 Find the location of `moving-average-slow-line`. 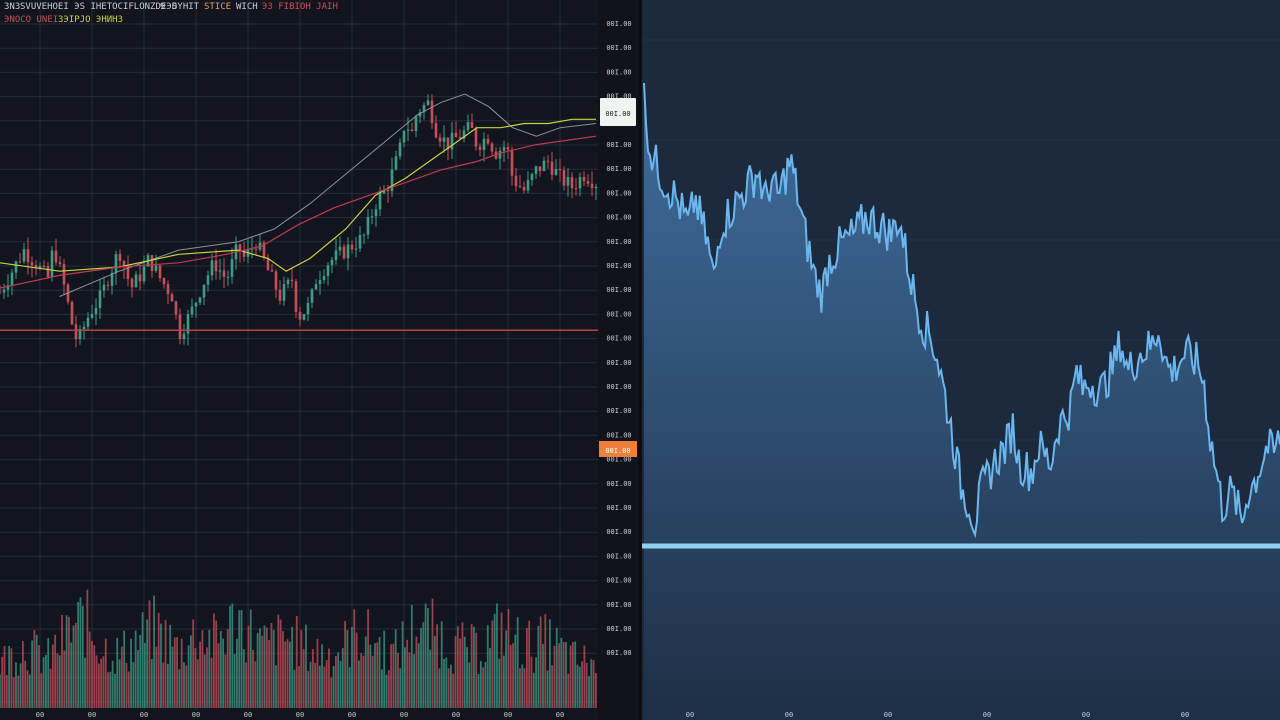

moving-average-slow-line is located at coordinates (298, 212).